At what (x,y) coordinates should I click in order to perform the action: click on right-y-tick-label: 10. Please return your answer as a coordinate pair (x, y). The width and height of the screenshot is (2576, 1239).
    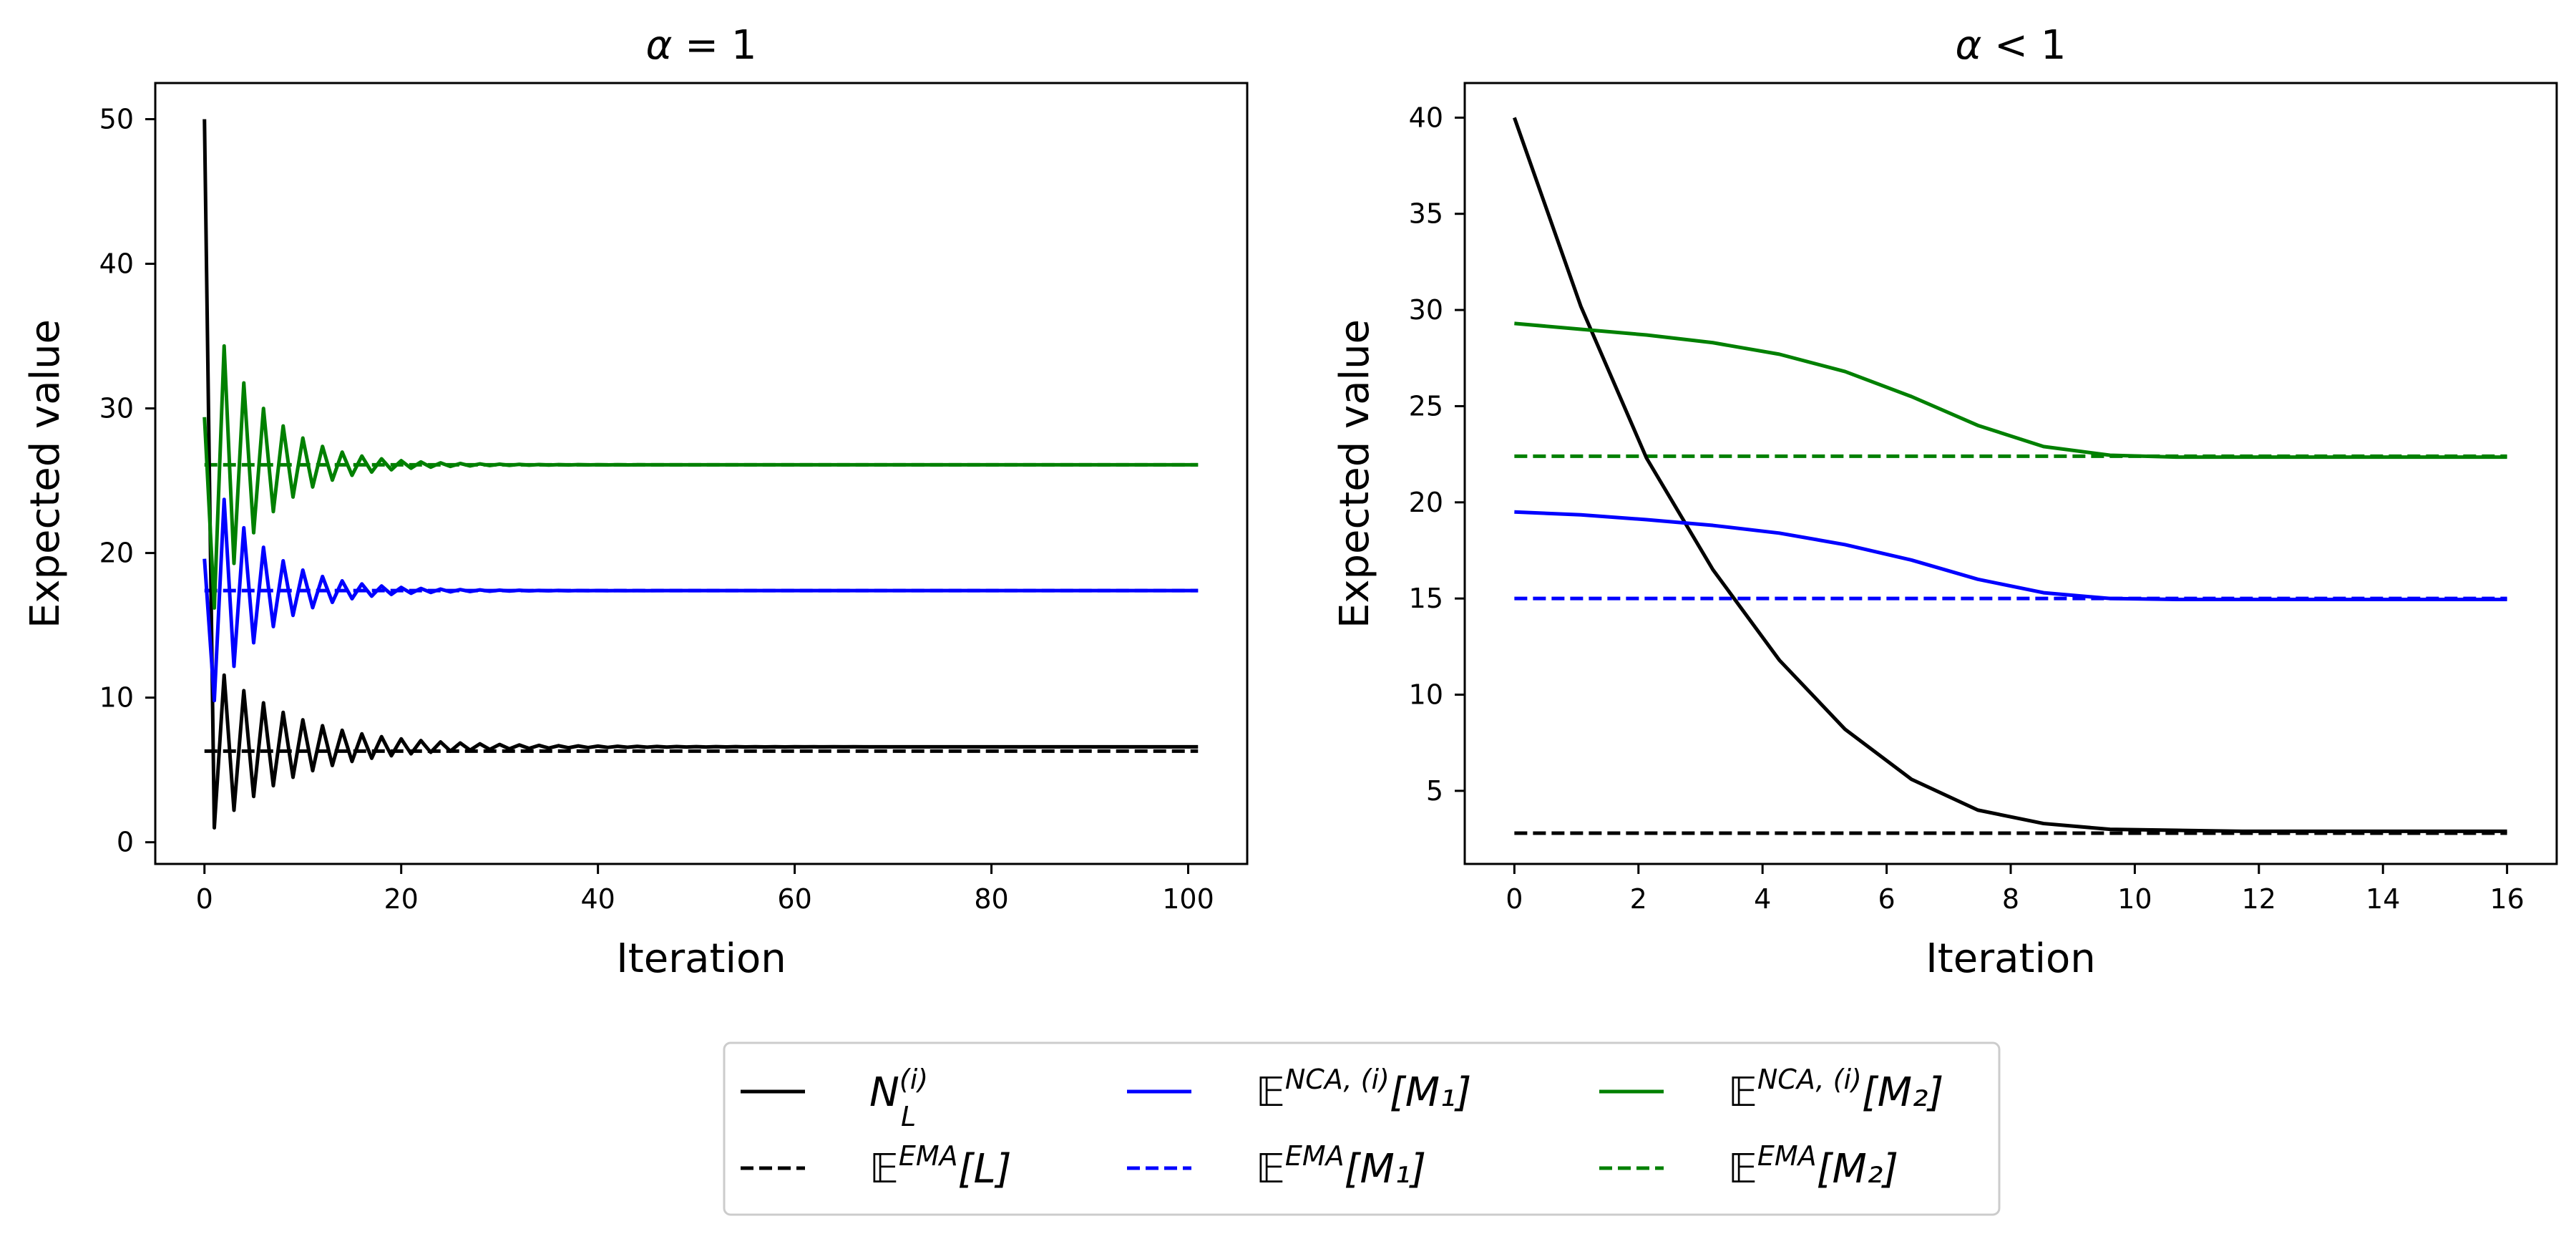
    Looking at the image, I should click on (1426, 695).